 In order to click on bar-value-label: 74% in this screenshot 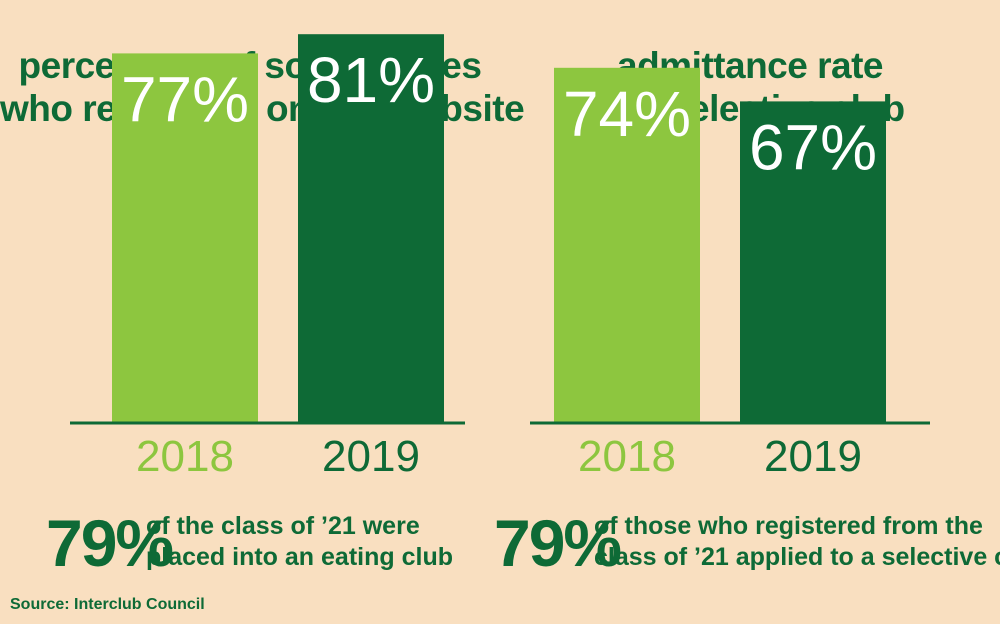, I will do `click(627, 114)`.